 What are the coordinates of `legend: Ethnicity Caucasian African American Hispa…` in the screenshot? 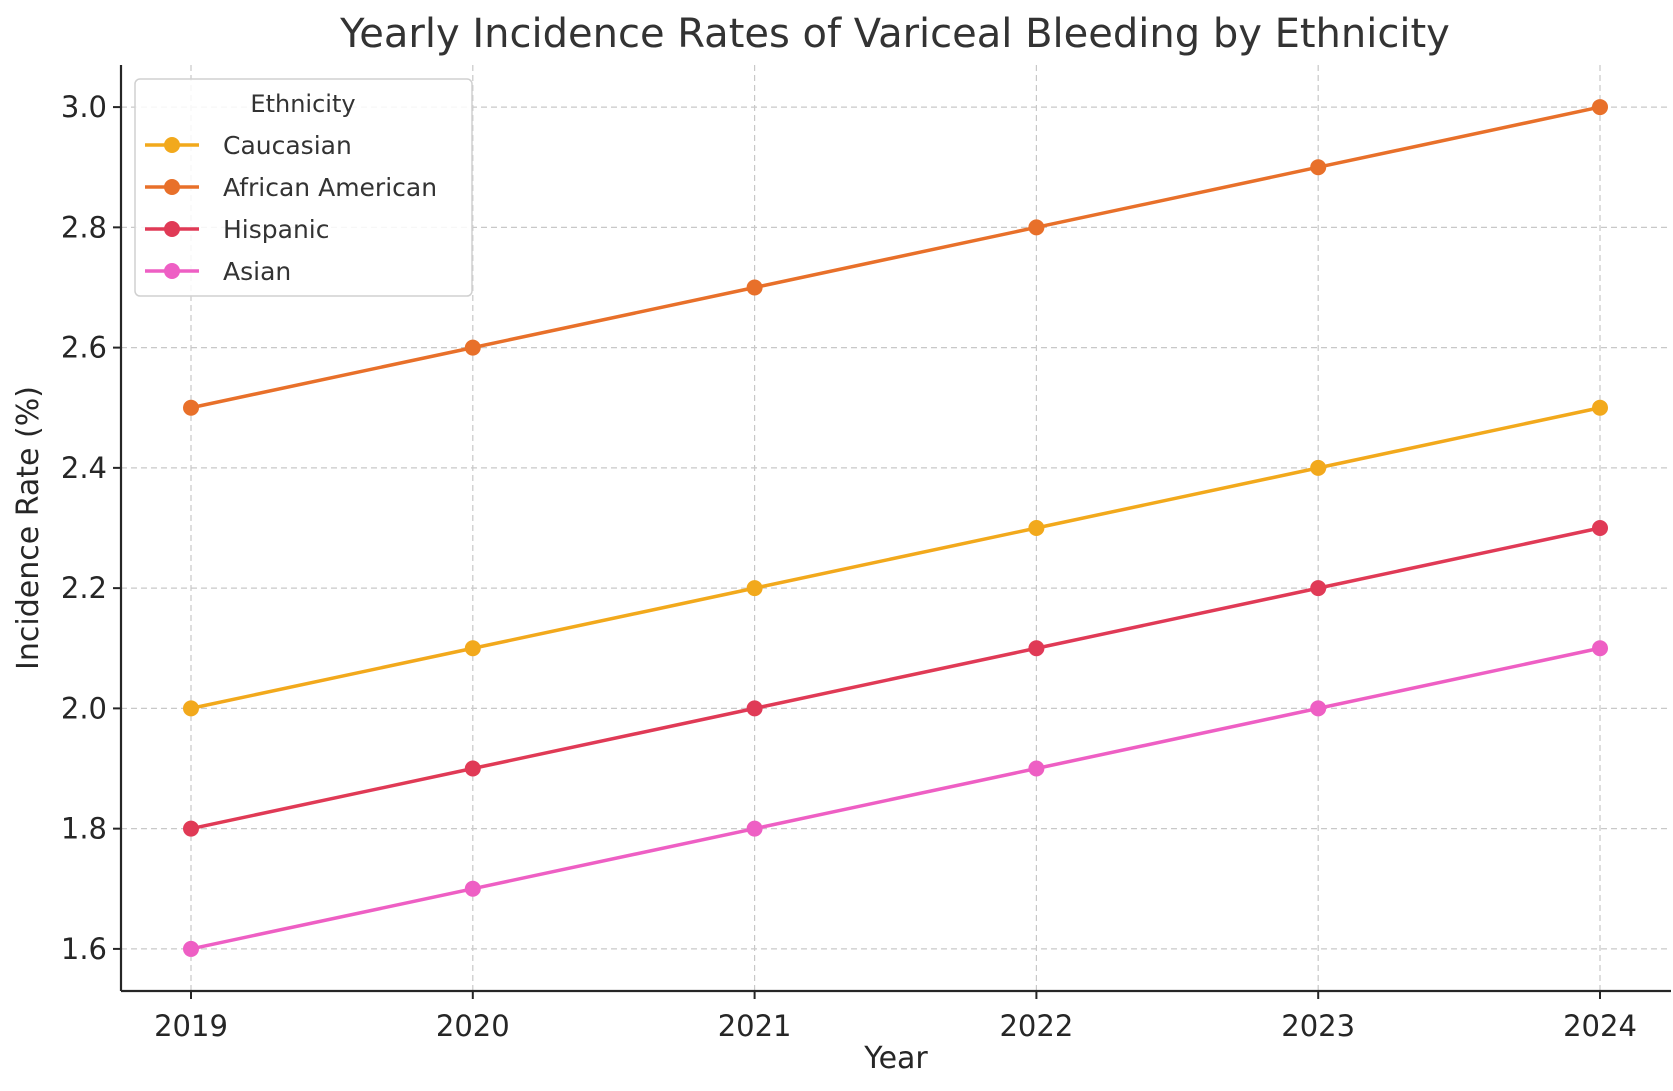 It's located at (303, 187).